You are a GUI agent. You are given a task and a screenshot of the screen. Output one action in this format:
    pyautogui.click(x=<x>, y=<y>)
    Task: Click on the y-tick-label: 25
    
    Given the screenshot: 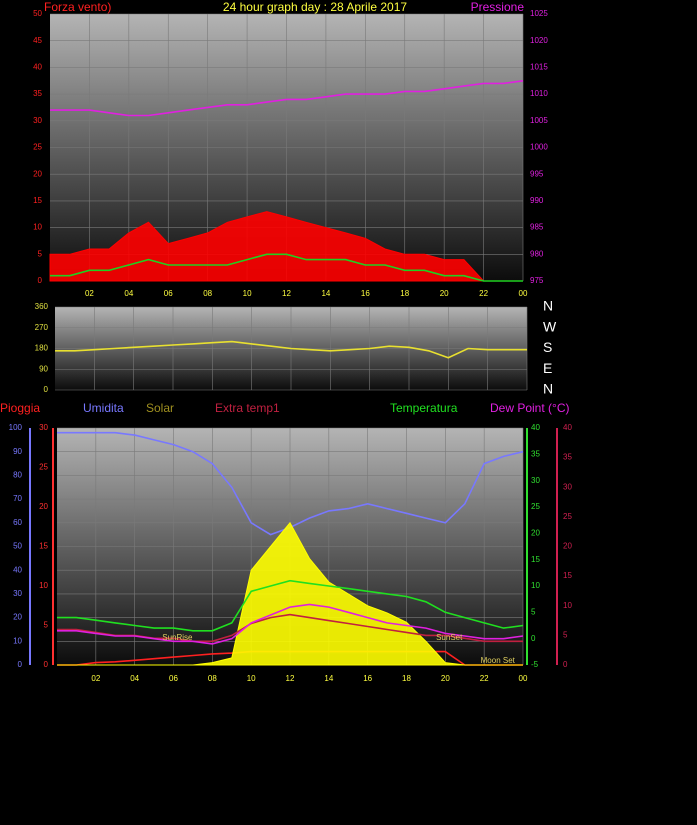 What is the action you would take?
    pyautogui.click(x=37, y=147)
    